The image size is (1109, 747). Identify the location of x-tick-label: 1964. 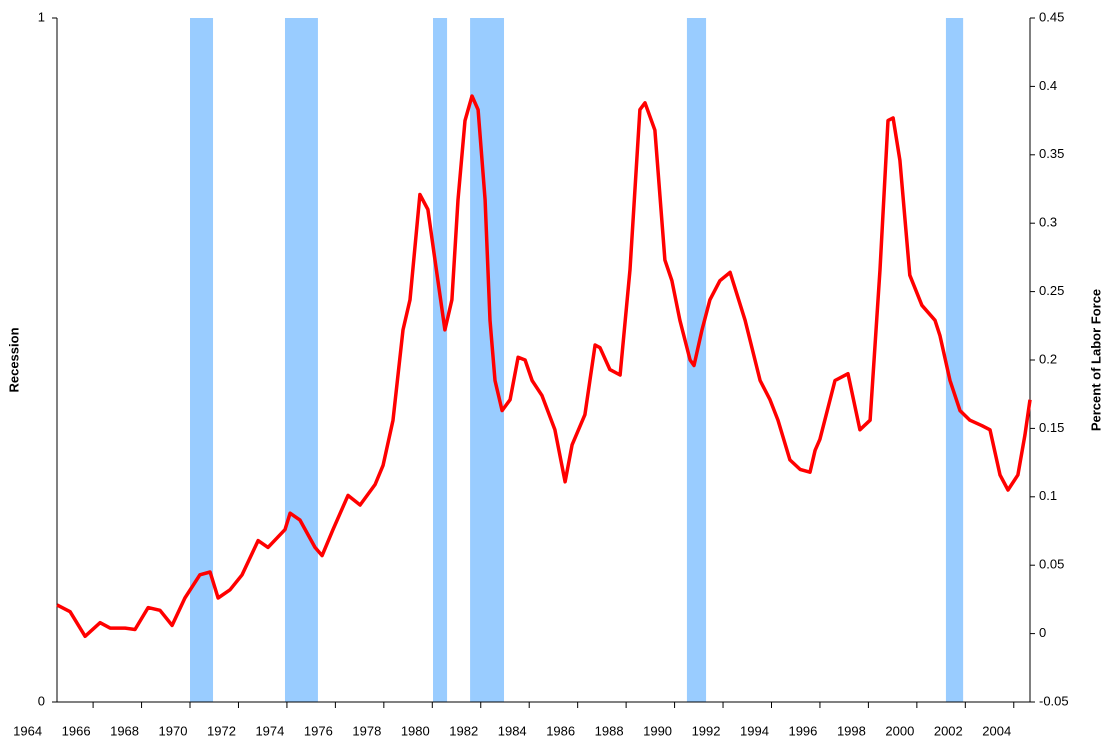
(27, 730).